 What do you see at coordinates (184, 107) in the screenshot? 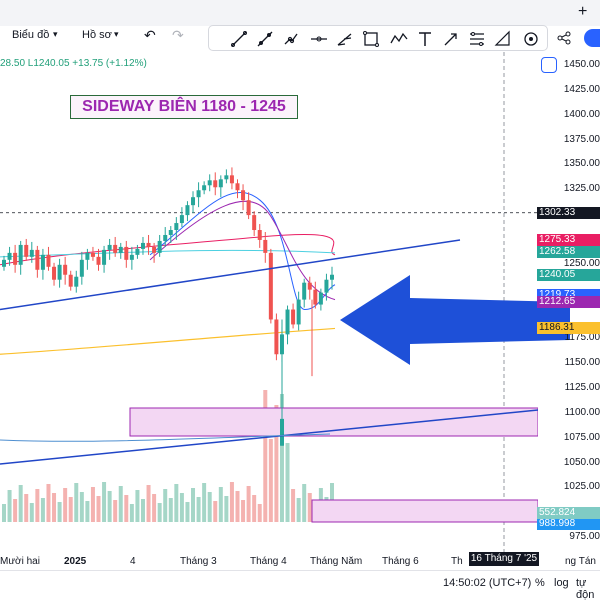
I see `sideway-annotation: SIDEWAY BIÊN 1180 - 1245` at bounding box center [184, 107].